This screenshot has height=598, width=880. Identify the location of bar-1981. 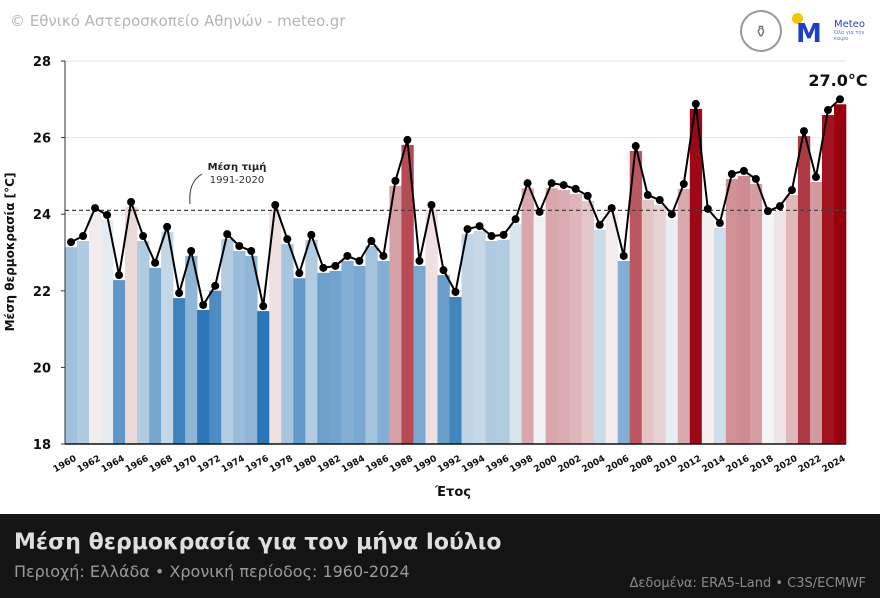
(323, 358).